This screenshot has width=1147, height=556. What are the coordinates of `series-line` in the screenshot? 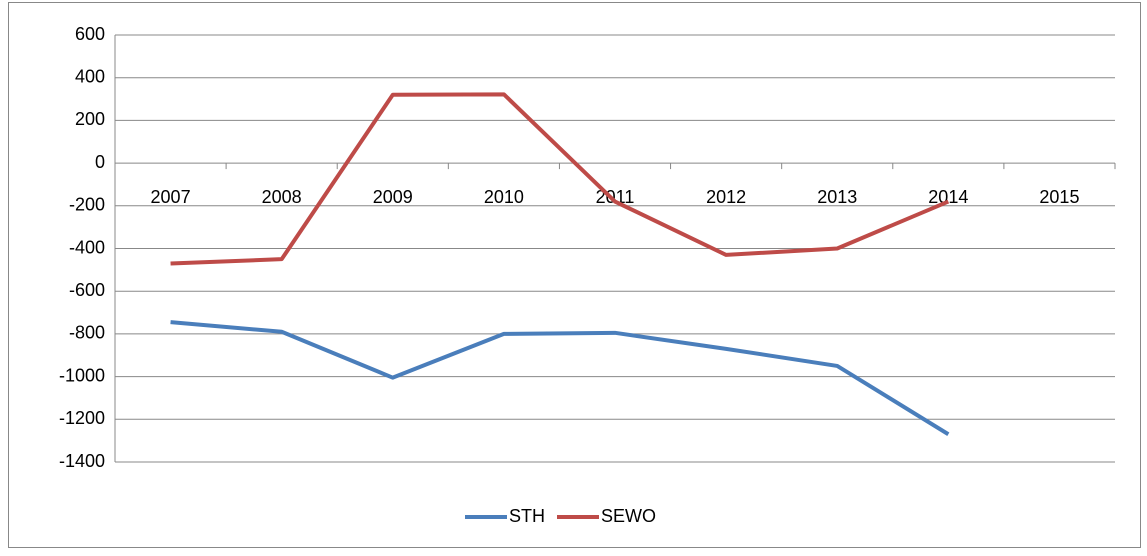 It's located at (560, 378).